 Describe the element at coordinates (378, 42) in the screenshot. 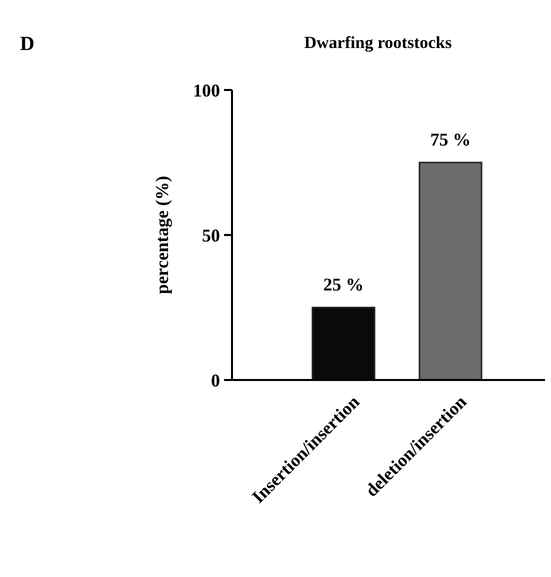

I see `chart-title: Dwarfing rootstocks` at that location.